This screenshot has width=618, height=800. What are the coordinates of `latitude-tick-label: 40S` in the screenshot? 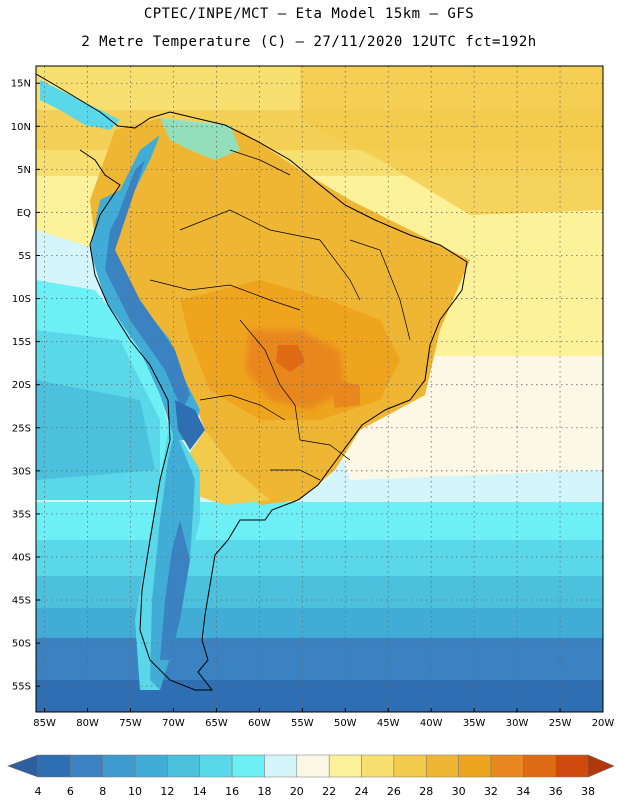 It's located at (21, 557).